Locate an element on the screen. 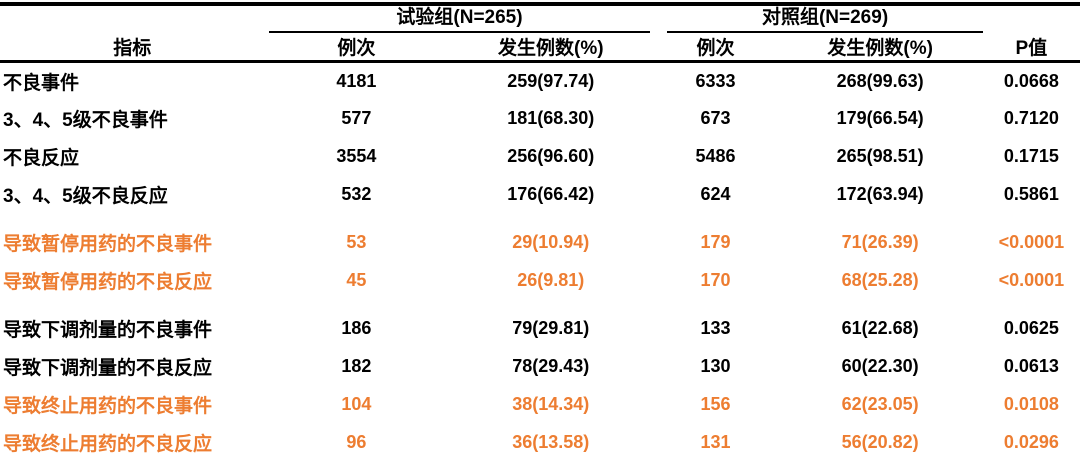 This screenshot has height=458, width=1080. control-group-occurrence-cell: 172(63.94) is located at coordinates (880, 194).